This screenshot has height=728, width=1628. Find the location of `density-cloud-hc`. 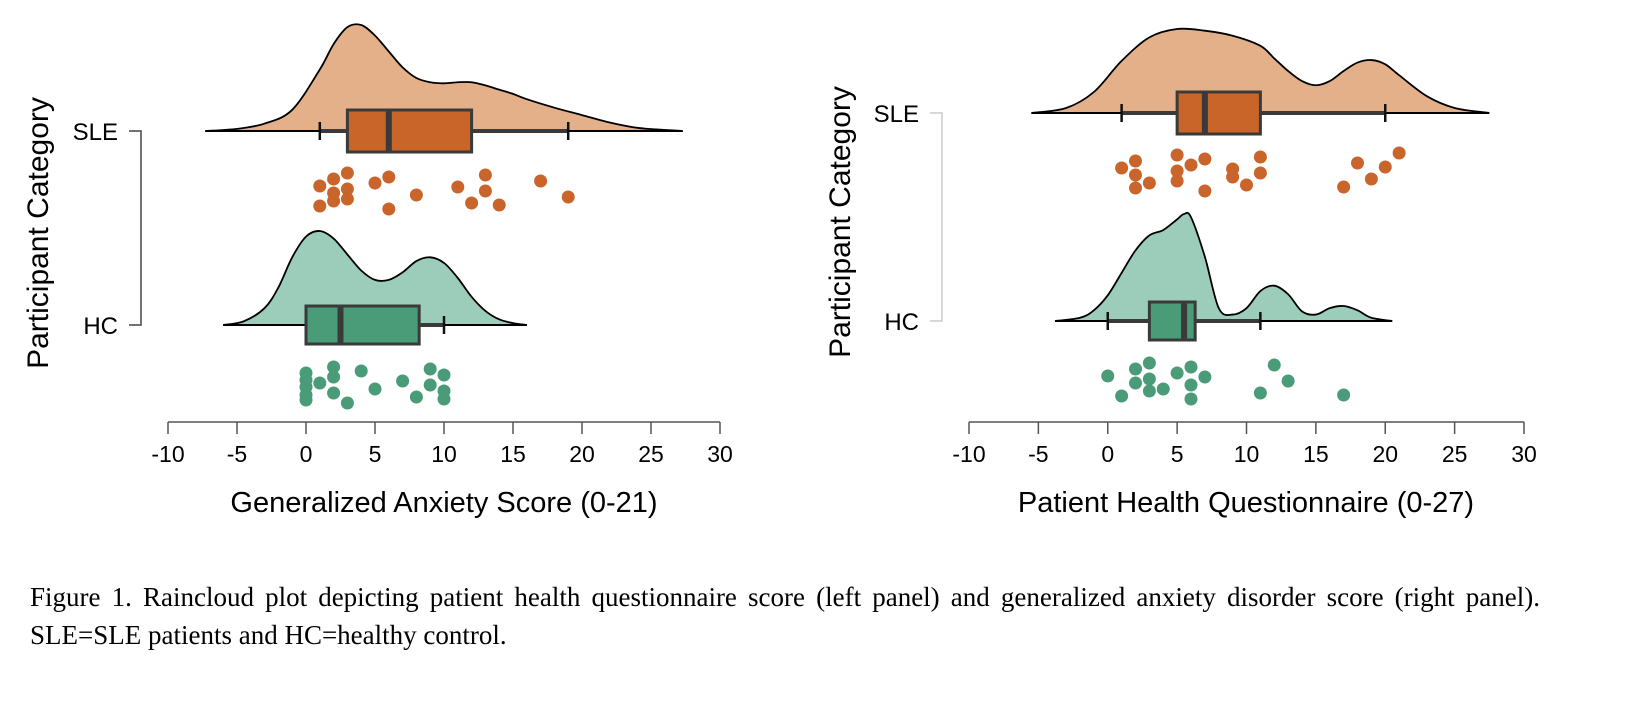

density-cloud-hc is located at coordinates (1223, 266).